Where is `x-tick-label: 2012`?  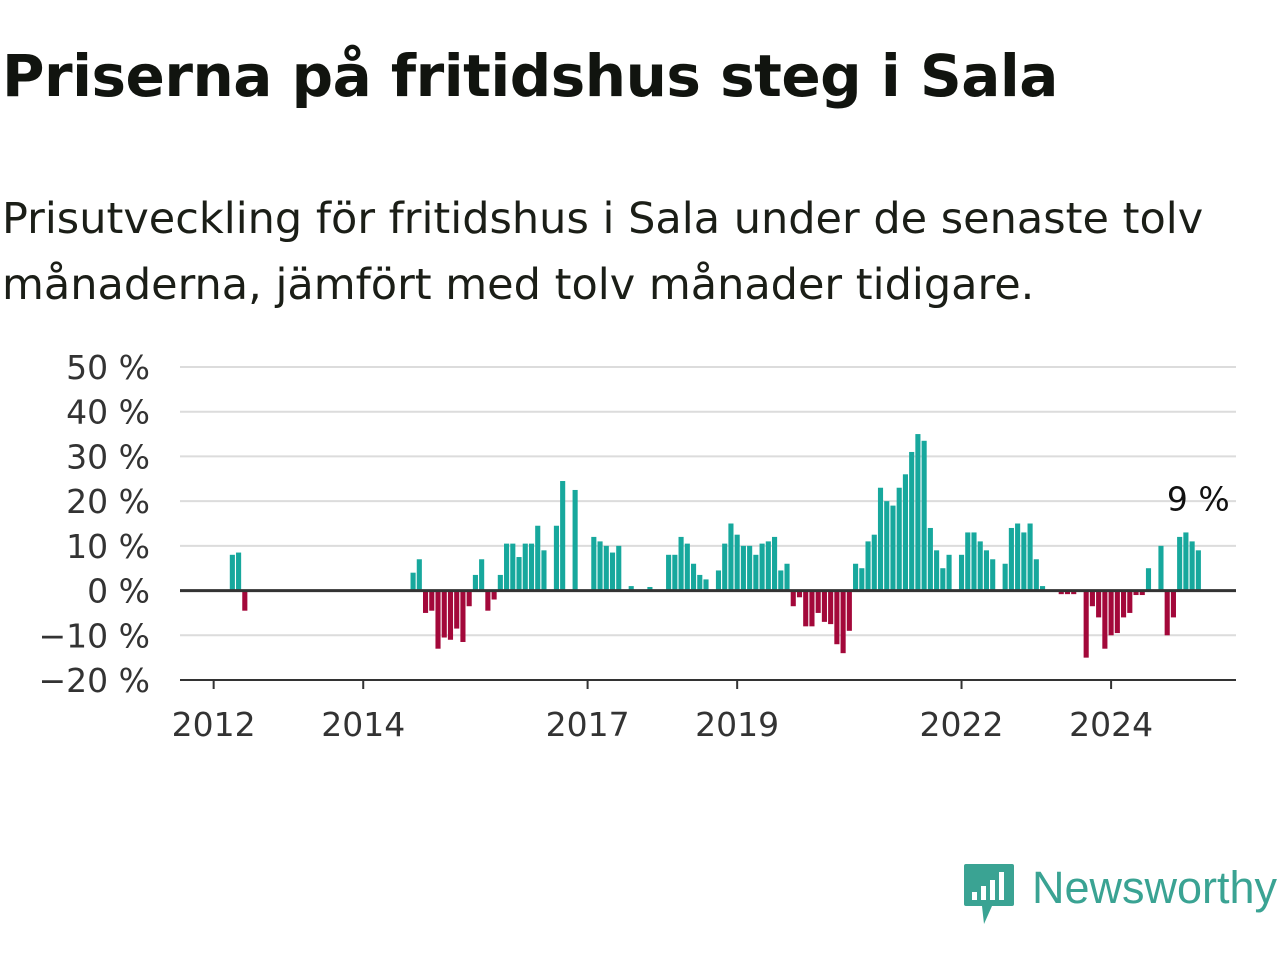 x-tick-label: 2012 is located at coordinates (214, 724).